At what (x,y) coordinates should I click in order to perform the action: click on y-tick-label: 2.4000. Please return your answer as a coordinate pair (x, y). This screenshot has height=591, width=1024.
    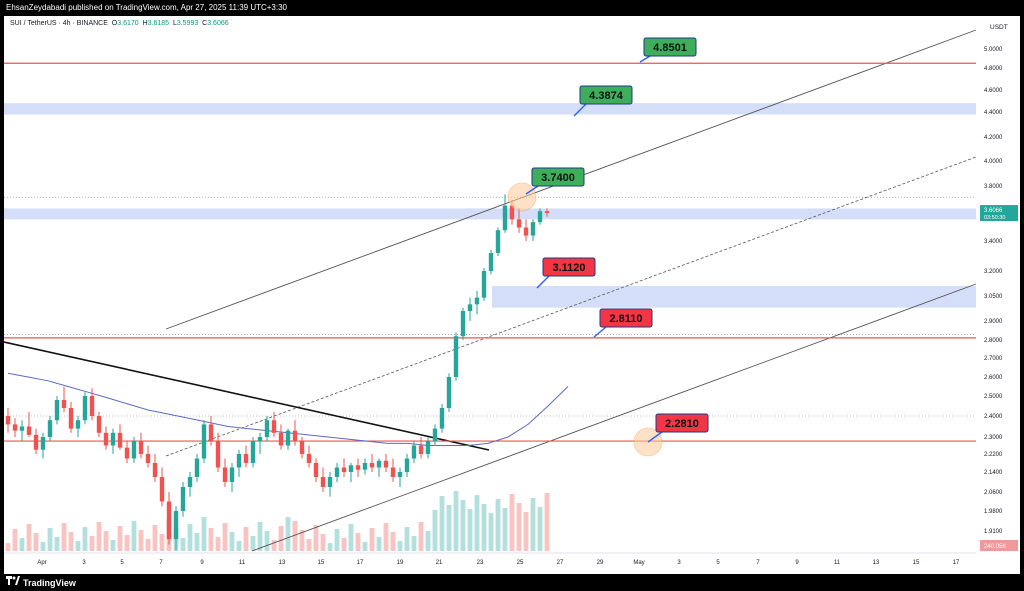
    Looking at the image, I should click on (993, 417).